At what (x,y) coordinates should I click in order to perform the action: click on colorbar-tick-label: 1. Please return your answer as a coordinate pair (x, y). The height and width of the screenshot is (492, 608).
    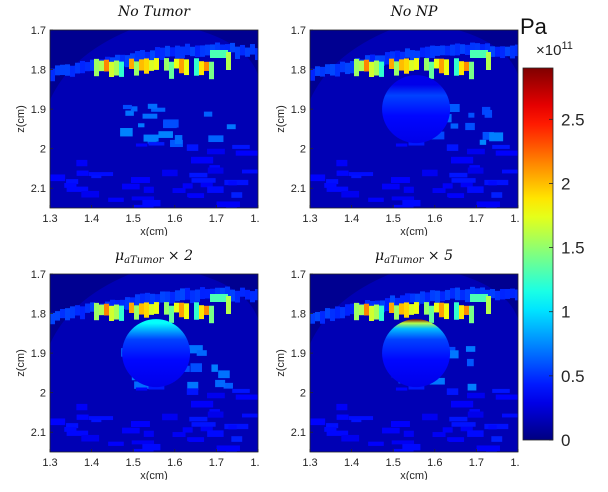
    Looking at the image, I should click on (565, 312).